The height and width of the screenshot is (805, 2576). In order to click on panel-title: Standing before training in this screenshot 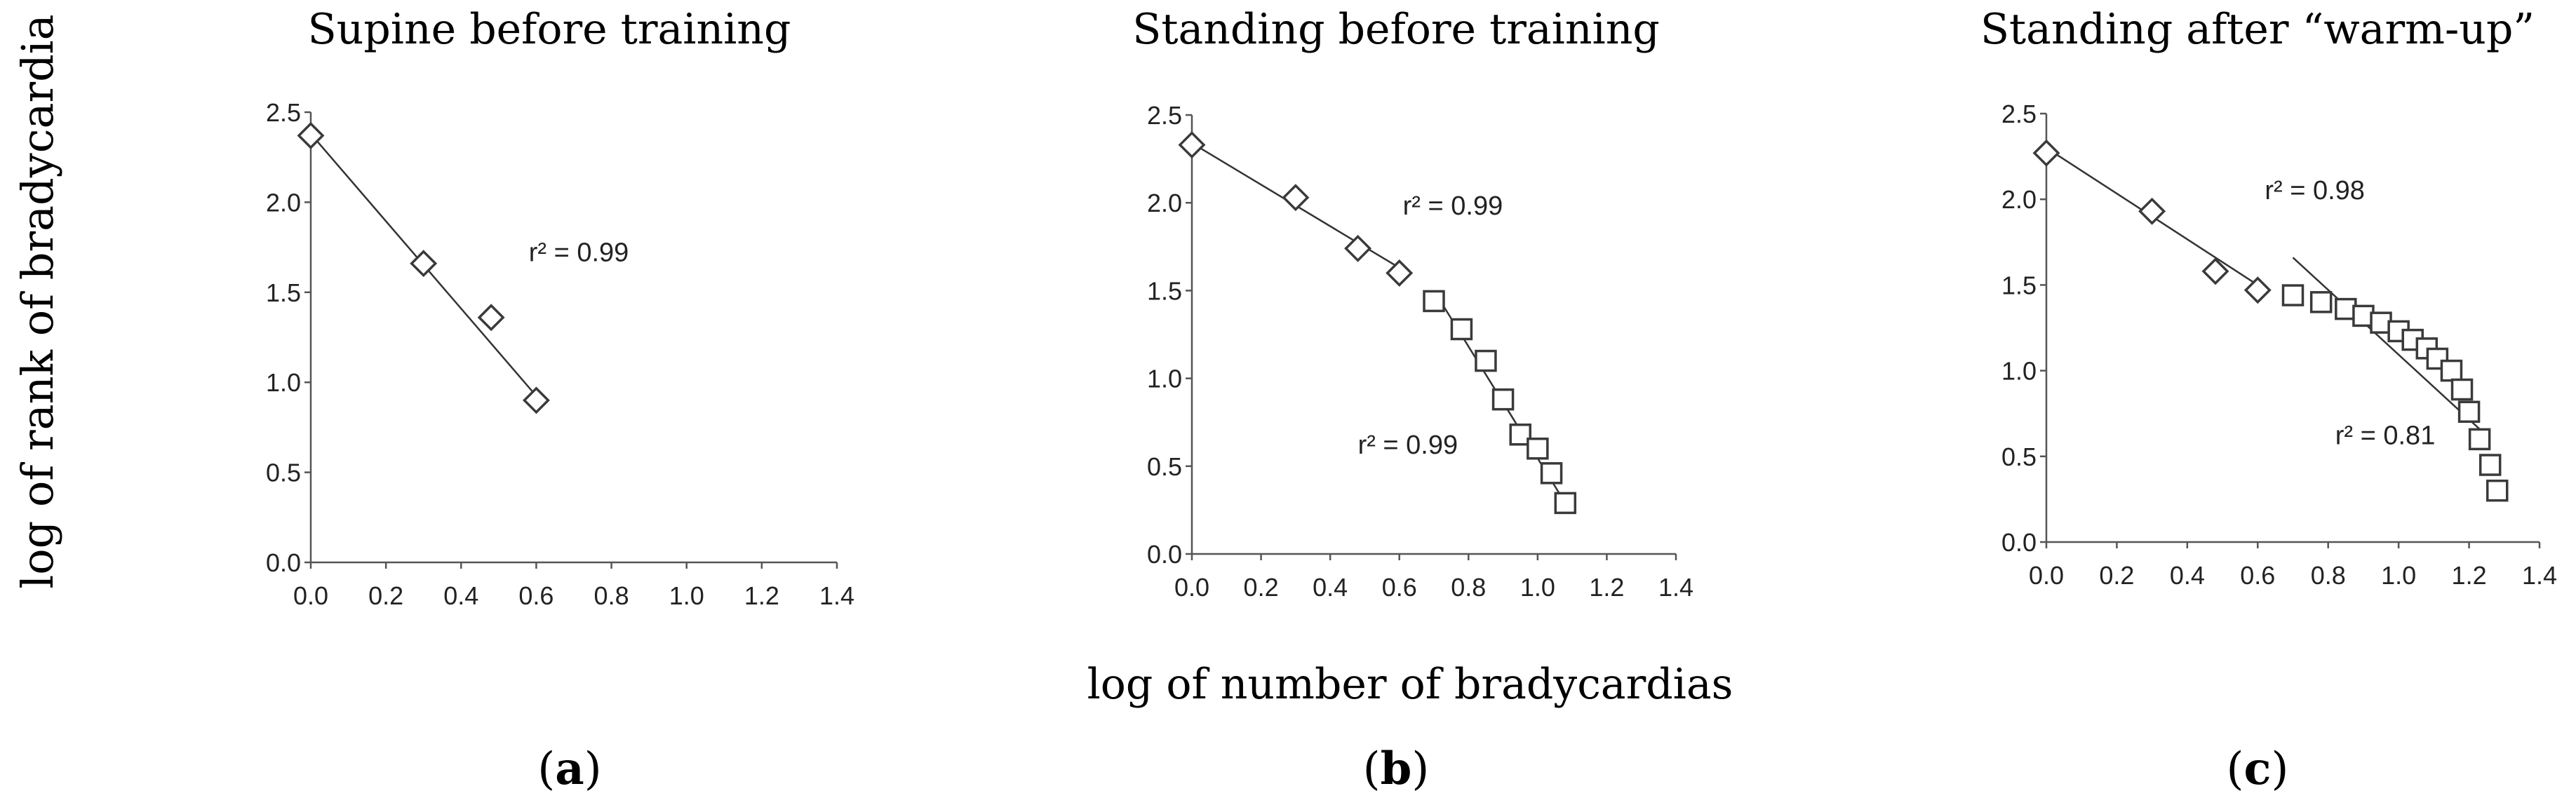, I will do `click(1396, 29)`.